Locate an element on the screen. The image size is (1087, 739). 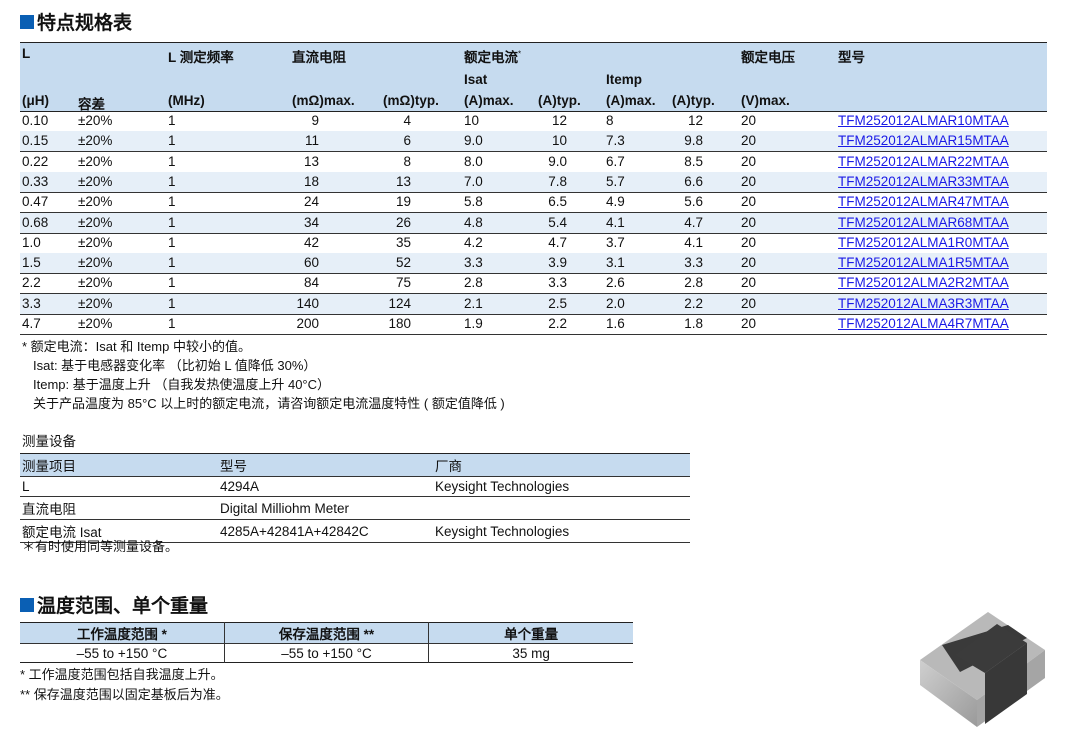
inductance: 0.10 is located at coordinates (35, 120).